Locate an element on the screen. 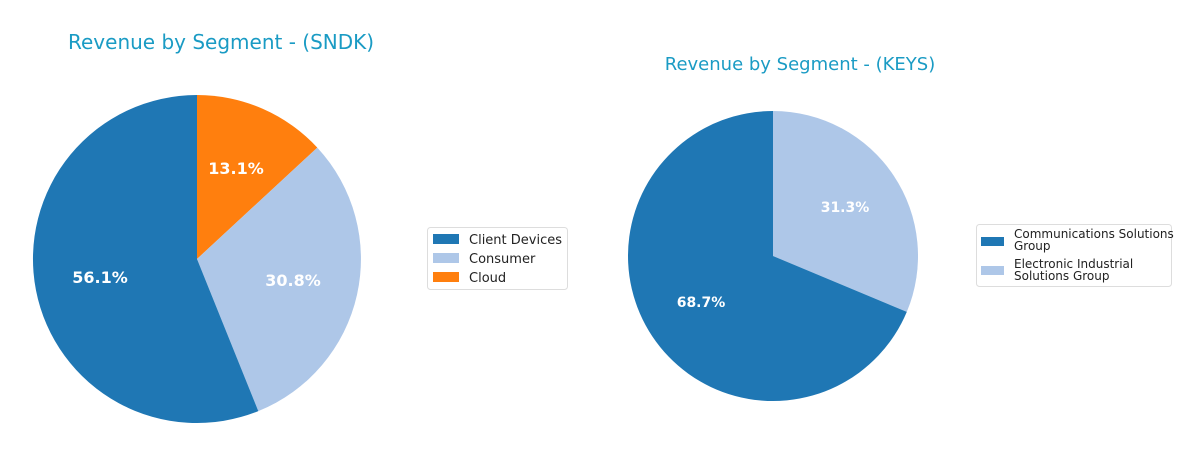 This screenshot has width=1200, height=456. pct-label-cloud: 13.1% is located at coordinates (236, 168).